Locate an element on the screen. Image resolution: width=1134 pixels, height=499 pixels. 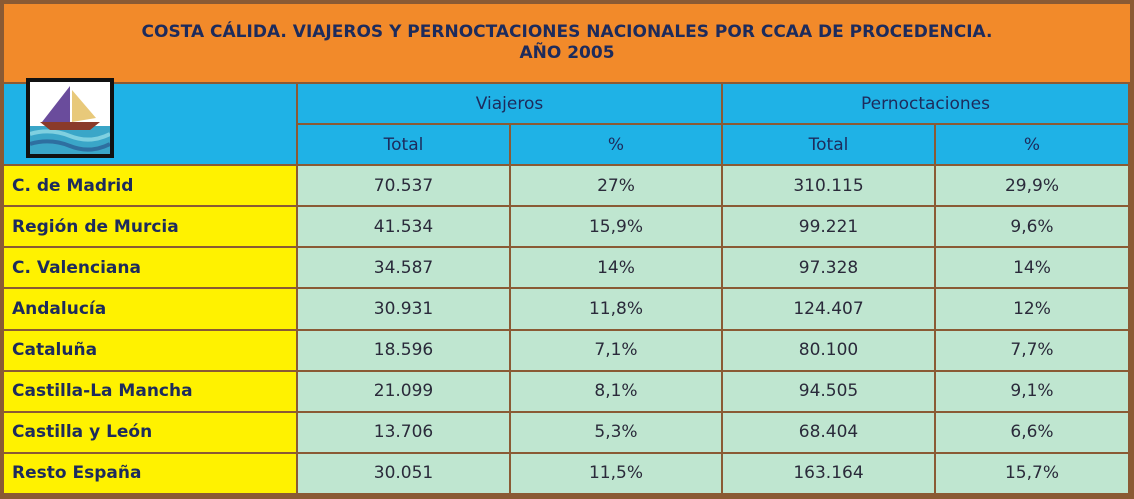
row-label: C. de Madrid is located at coordinates (150, 186).